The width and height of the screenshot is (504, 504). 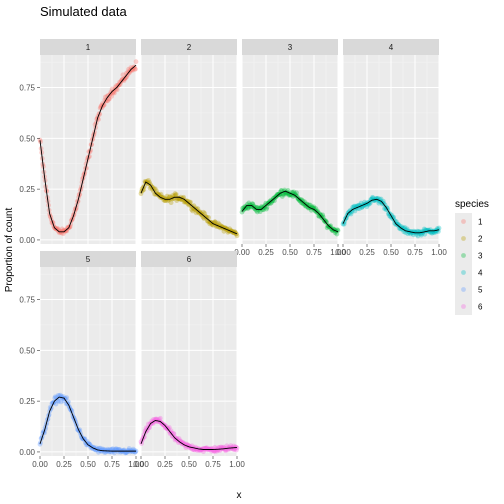 What do you see at coordinates (81, 360) in the screenshot?
I see `facet-panel-5: 5 0.00 0.25 0.50 0.75 0.00 0.25 0.50 0.75 1.00` at bounding box center [81, 360].